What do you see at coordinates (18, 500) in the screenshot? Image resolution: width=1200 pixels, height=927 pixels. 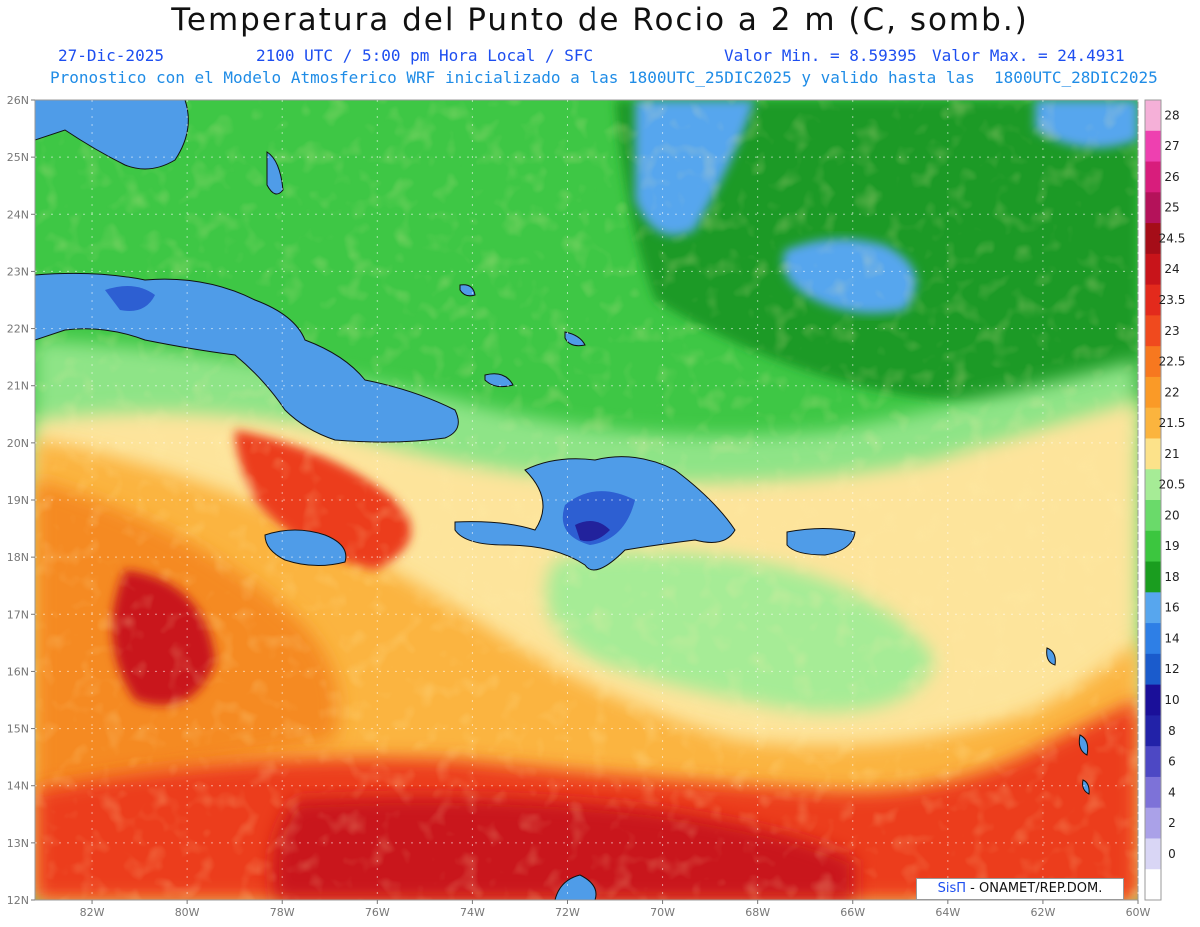 I see `lat-label: 19N` at bounding box center [18, 500].